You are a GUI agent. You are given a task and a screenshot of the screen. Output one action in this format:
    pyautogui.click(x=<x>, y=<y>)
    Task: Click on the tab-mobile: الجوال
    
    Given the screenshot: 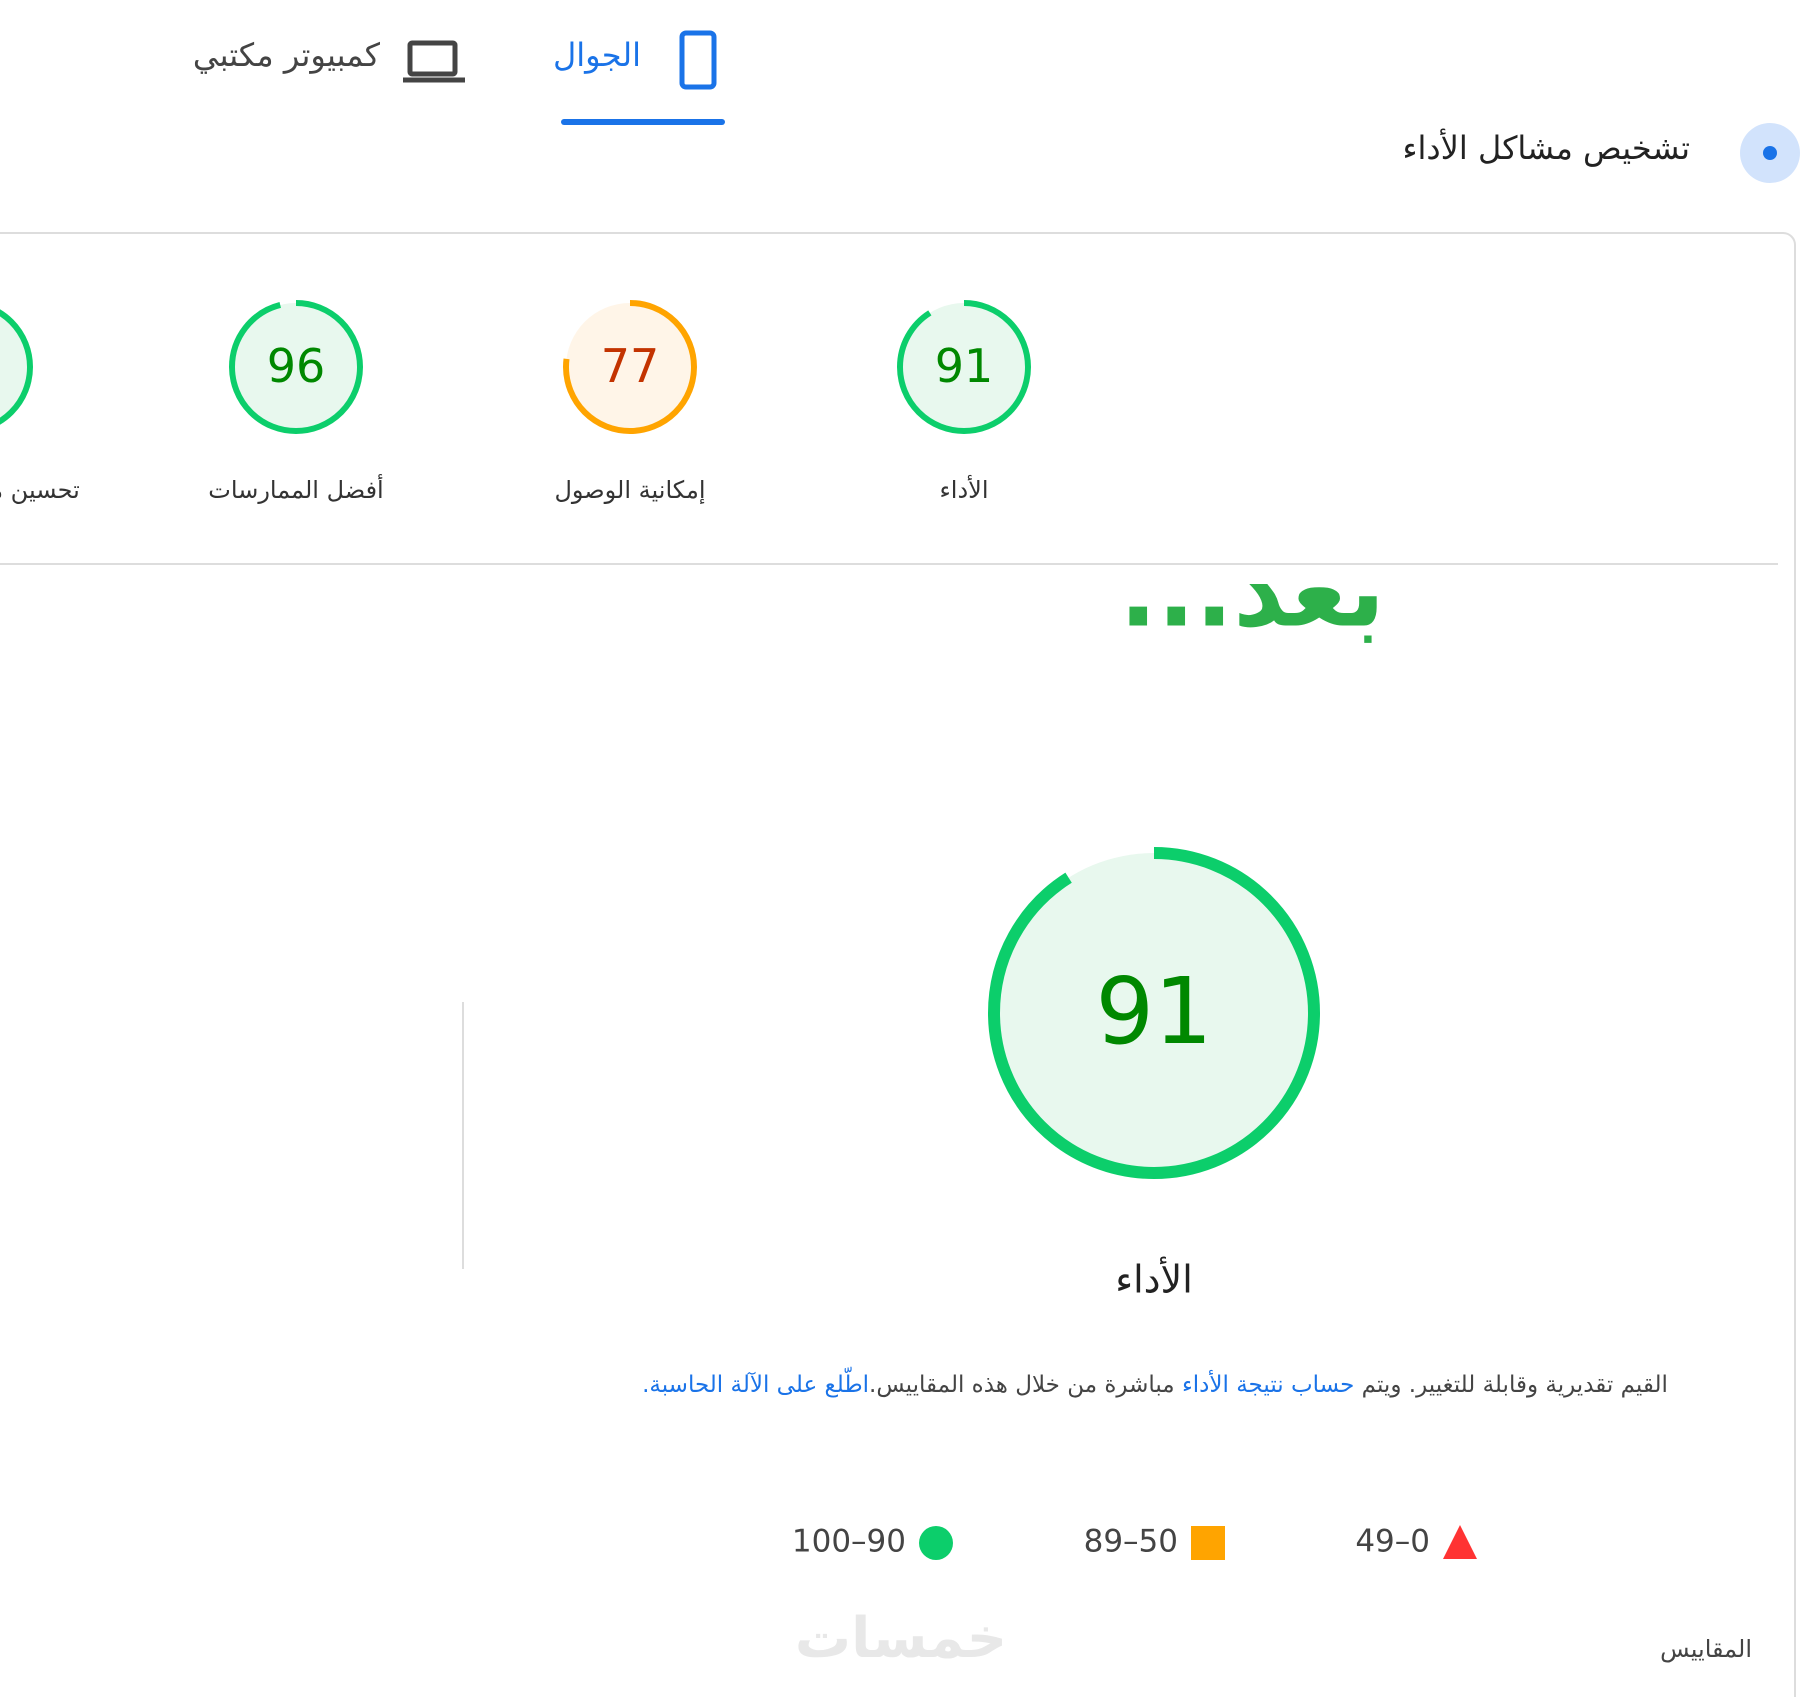 What is the action you would take?
    pyautogui.click(x=597, y=55)
    